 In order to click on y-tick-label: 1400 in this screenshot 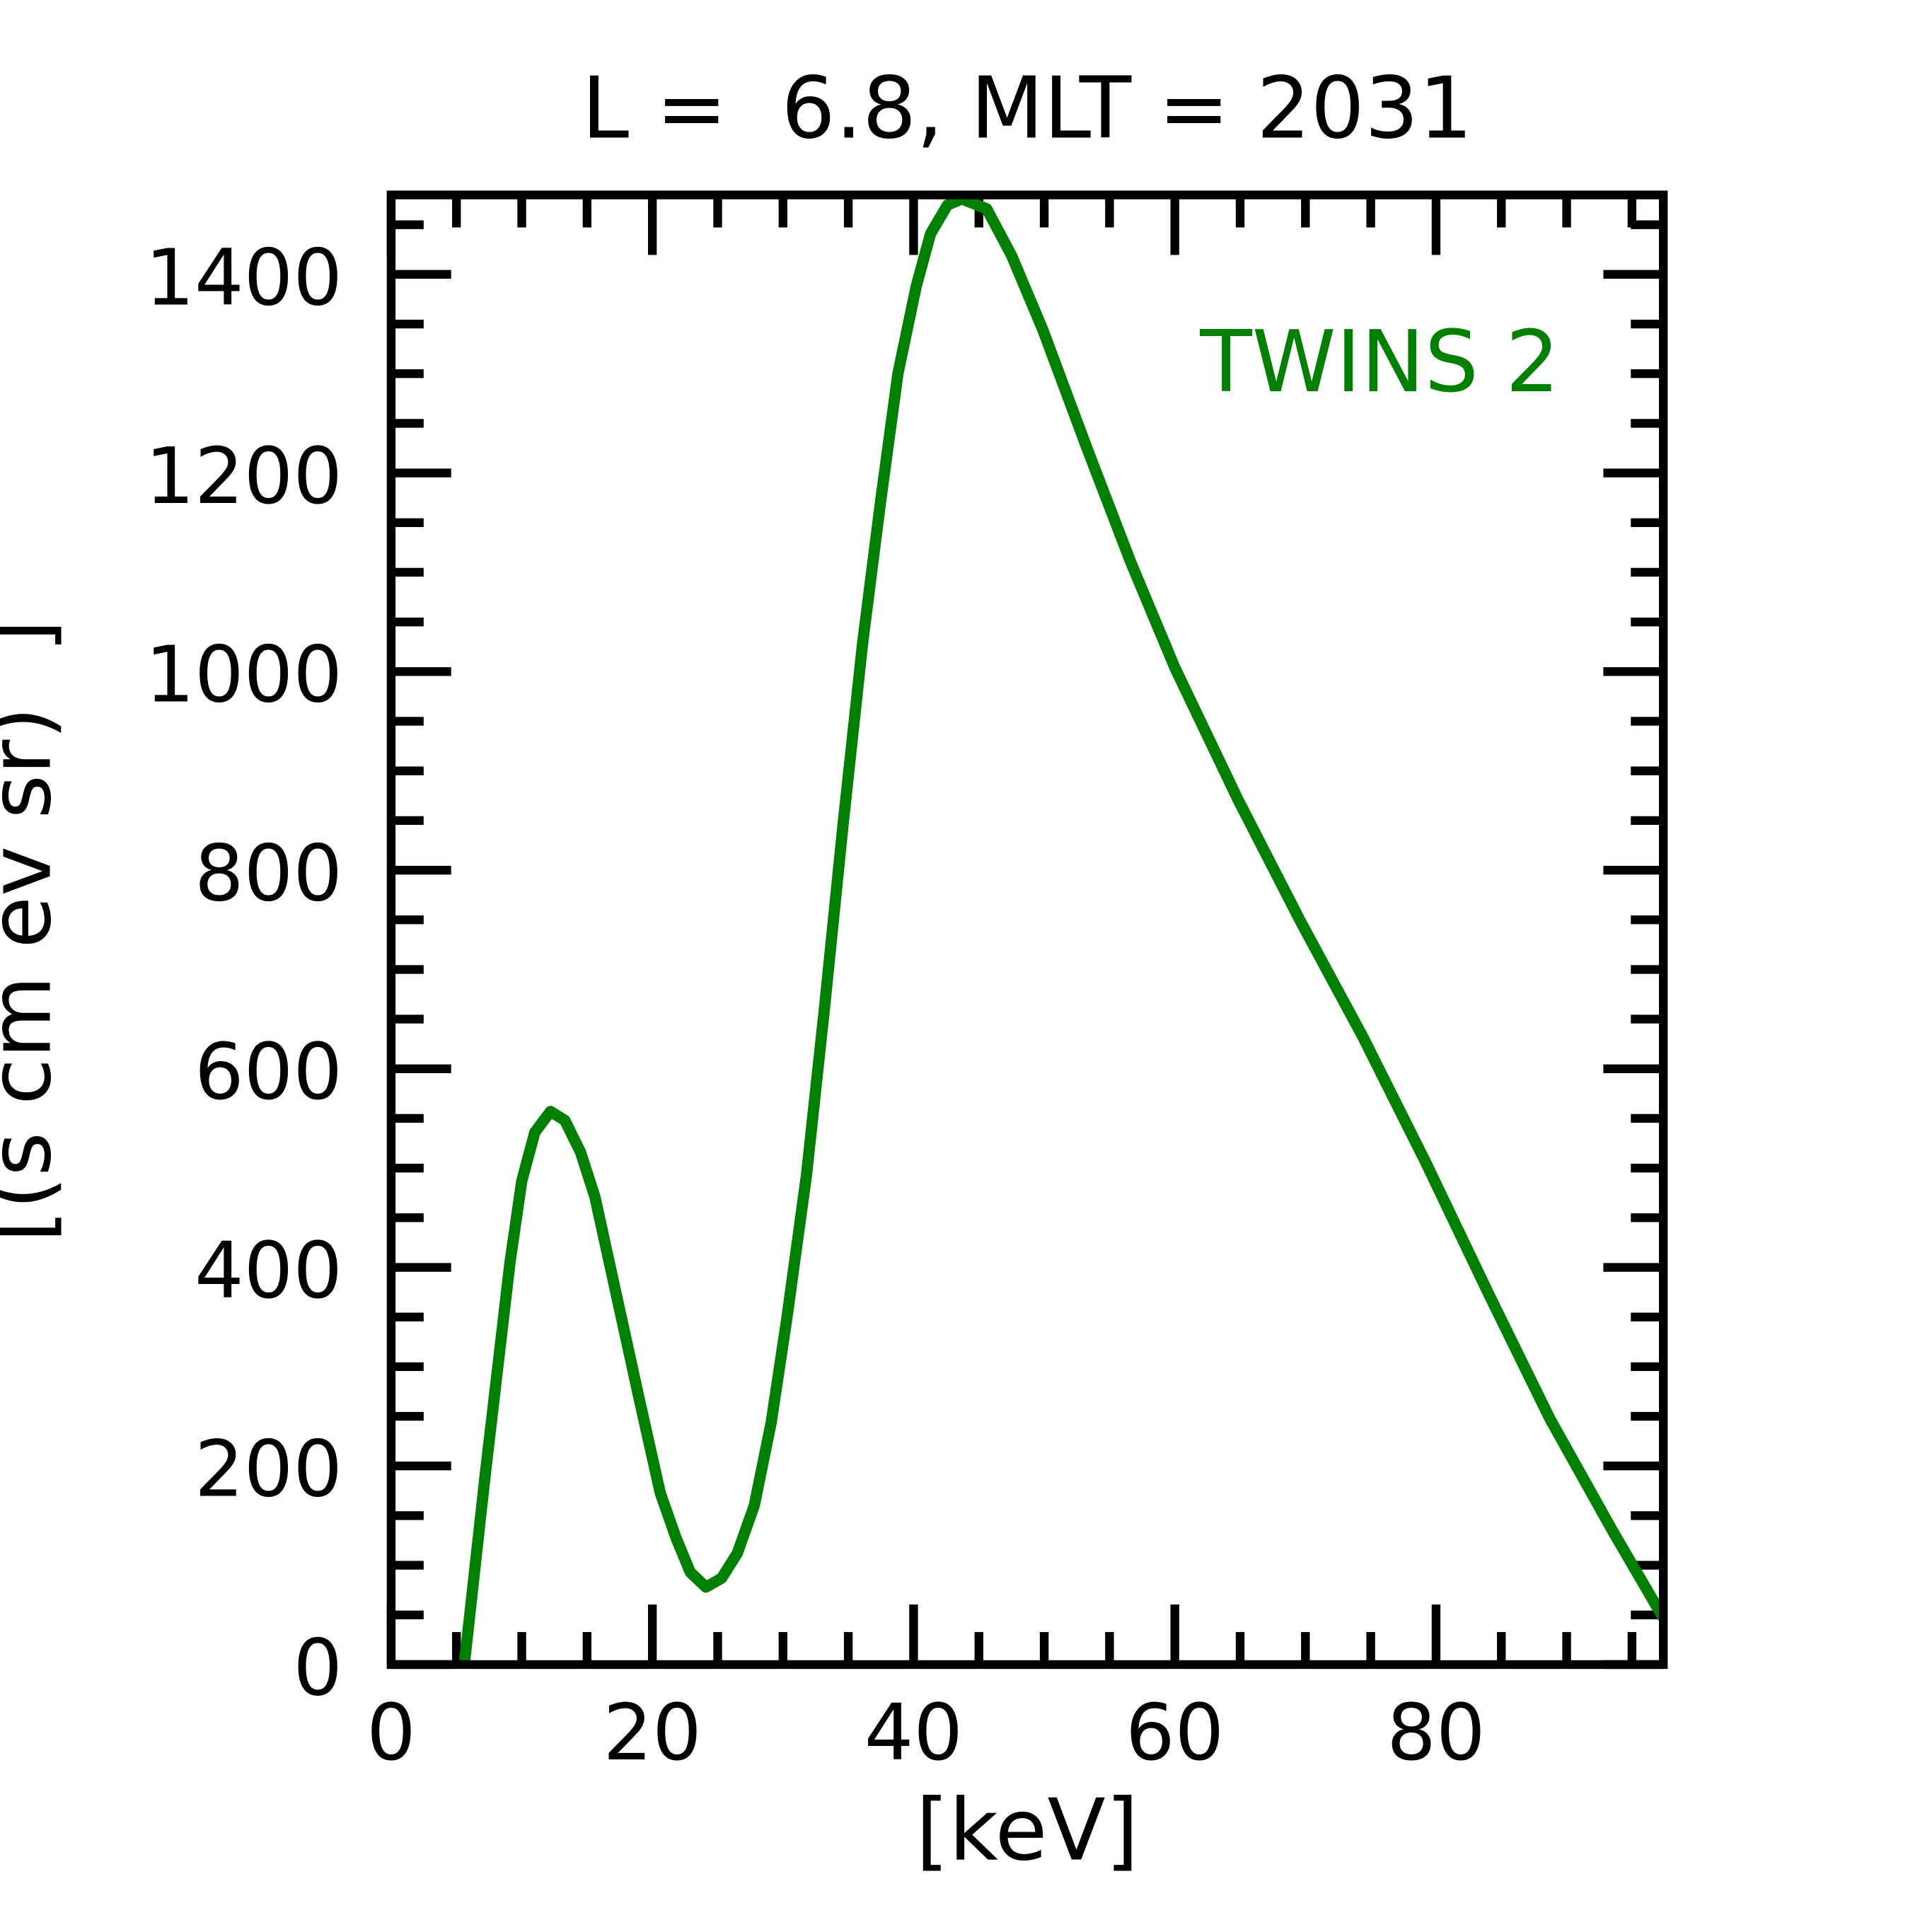, I will do `click(243, 277)`.